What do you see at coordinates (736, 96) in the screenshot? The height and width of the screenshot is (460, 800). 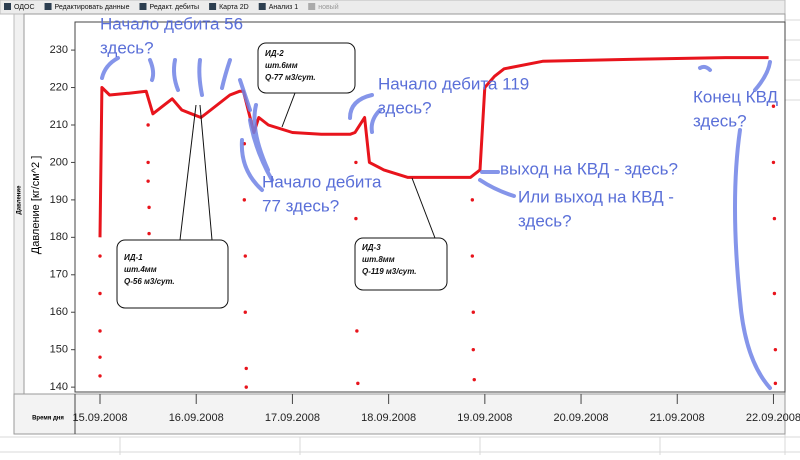 I see `annotation: Конец КВД` at bounding box center [736, 96].